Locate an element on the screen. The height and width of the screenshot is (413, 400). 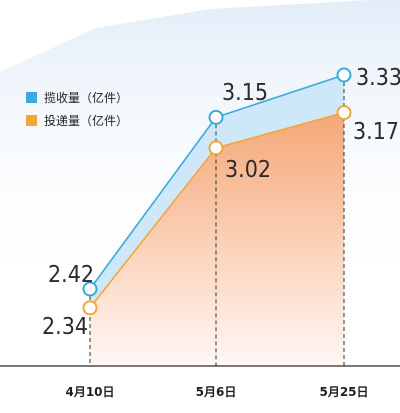
collect-value-label: 3.15 is located at coordinates (245, 93).